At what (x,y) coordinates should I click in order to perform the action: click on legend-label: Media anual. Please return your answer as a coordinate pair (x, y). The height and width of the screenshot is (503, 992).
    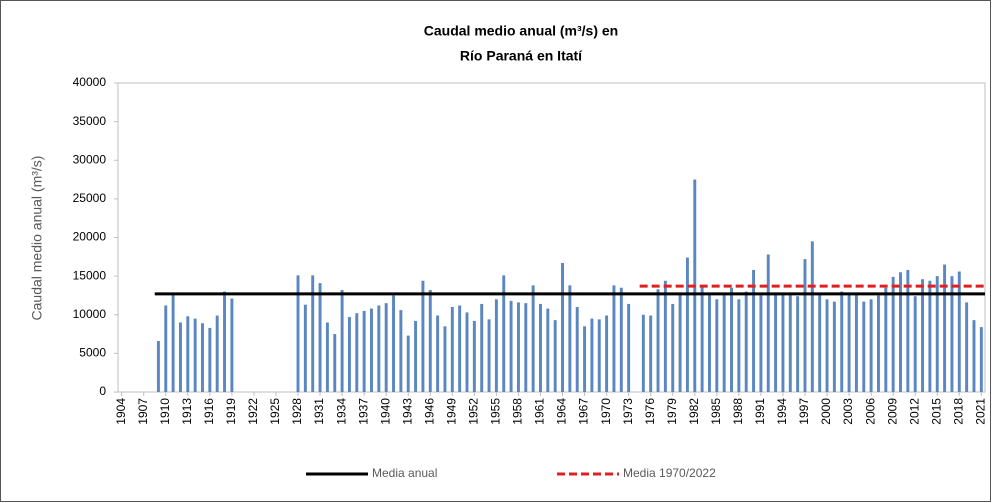
    Looking at the image, I should click on (404, 473).